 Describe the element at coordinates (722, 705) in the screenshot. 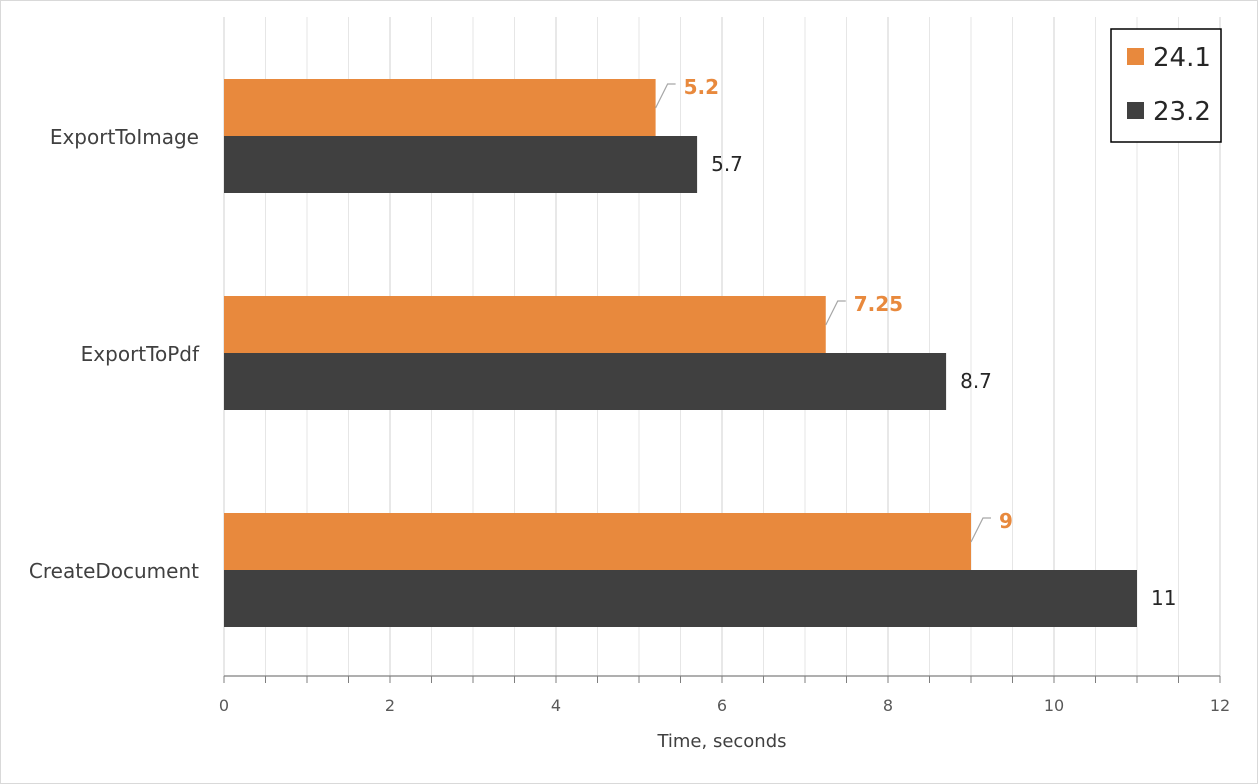

I see `x-tick-label: 6` at that location.